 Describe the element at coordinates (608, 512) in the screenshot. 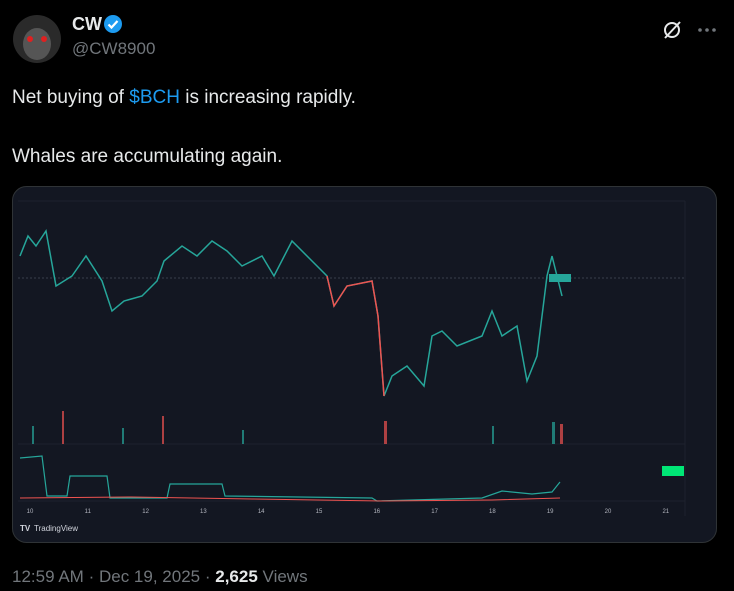

I see `x-axis-label: 20` at that location.